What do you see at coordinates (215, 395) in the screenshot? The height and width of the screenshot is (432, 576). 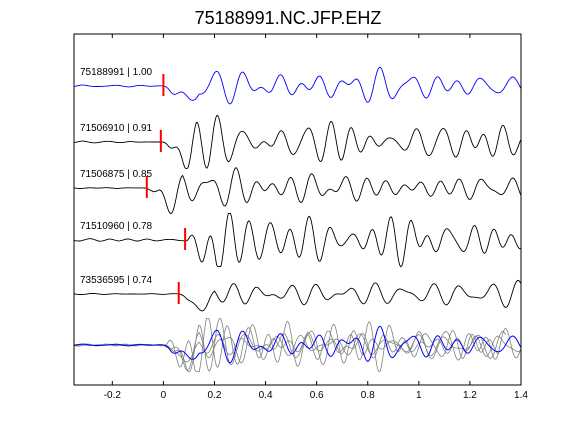 I see `x-tick-label: 0.2` at bounding box center [215, 395].